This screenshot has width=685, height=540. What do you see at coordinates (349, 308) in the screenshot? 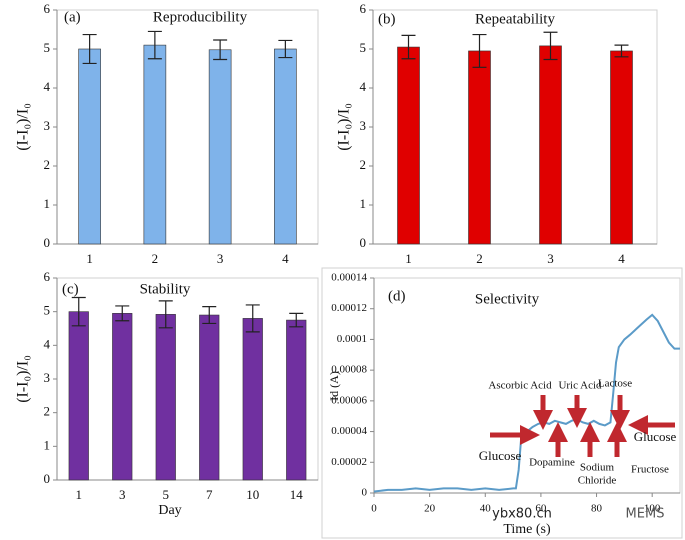
I see `y-tick-label: 0.00012` at bounding box center [349, 308].